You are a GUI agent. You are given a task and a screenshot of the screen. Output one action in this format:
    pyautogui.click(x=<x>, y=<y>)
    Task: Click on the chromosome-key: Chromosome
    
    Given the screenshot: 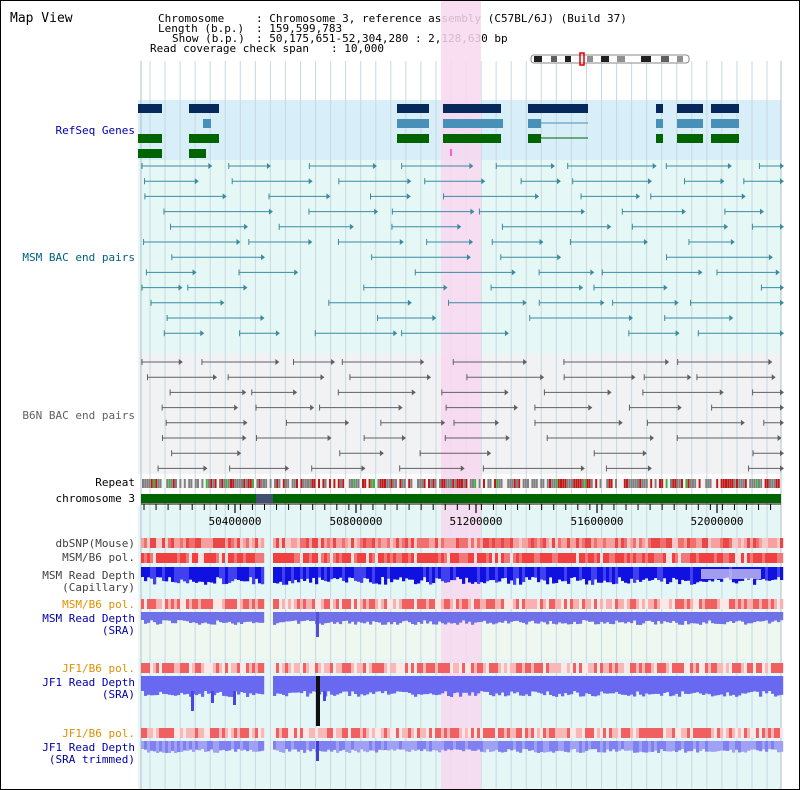 What is the action you would take?
    pyautogui.click(x=191, y=18)
    